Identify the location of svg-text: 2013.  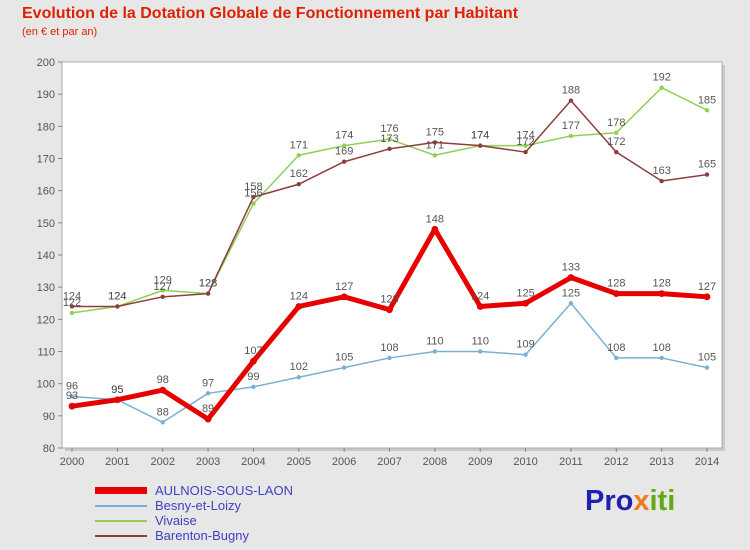
(661, 462).